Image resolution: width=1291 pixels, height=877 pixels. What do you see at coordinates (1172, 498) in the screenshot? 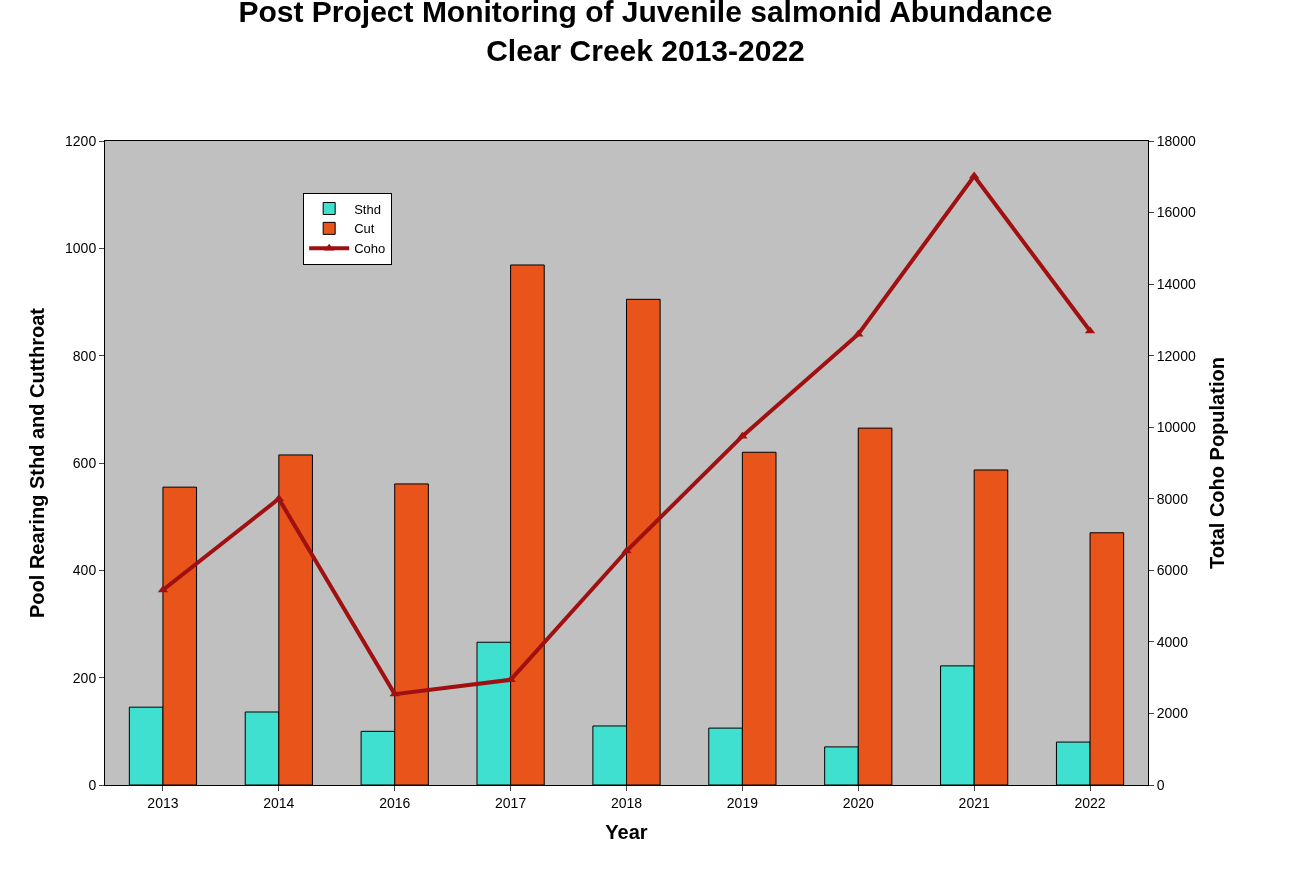
I see `y2-tick-label: 8000` at bounding box center [1172, 498].